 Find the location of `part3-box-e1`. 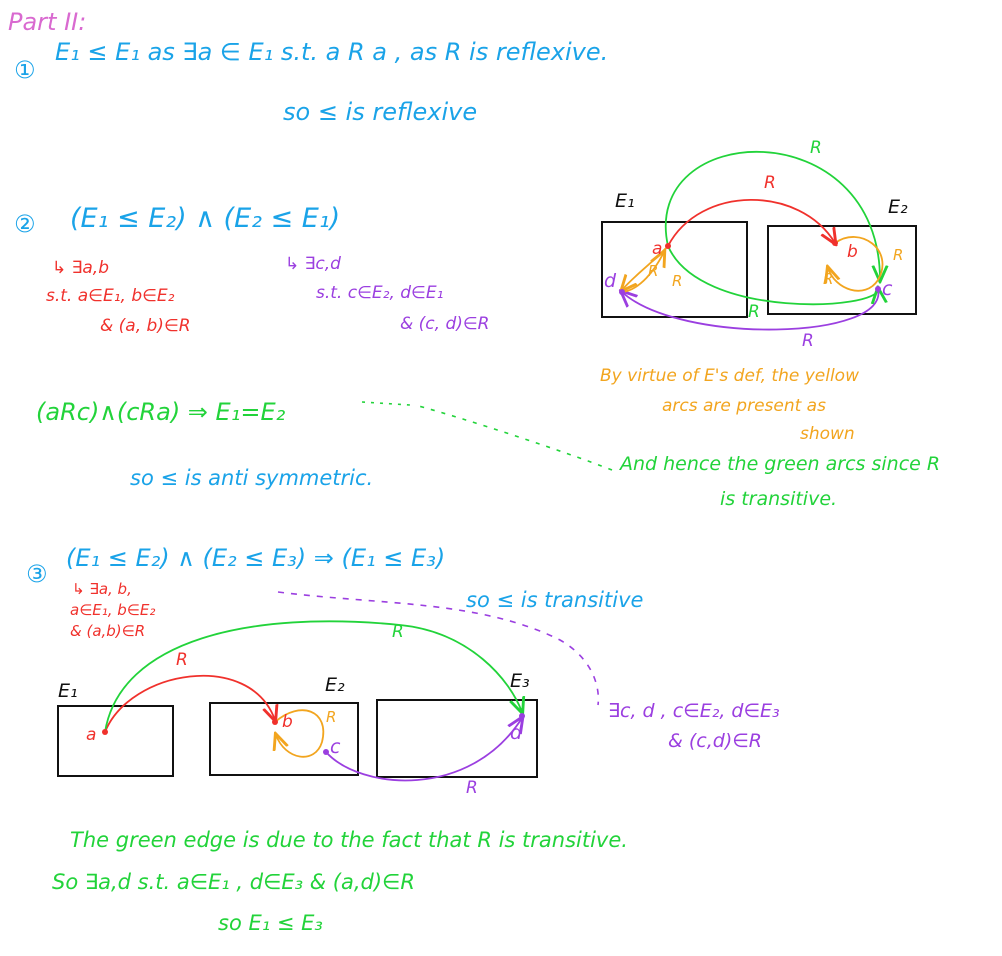

part3-box-e1 is located at coordinates (115, 741).